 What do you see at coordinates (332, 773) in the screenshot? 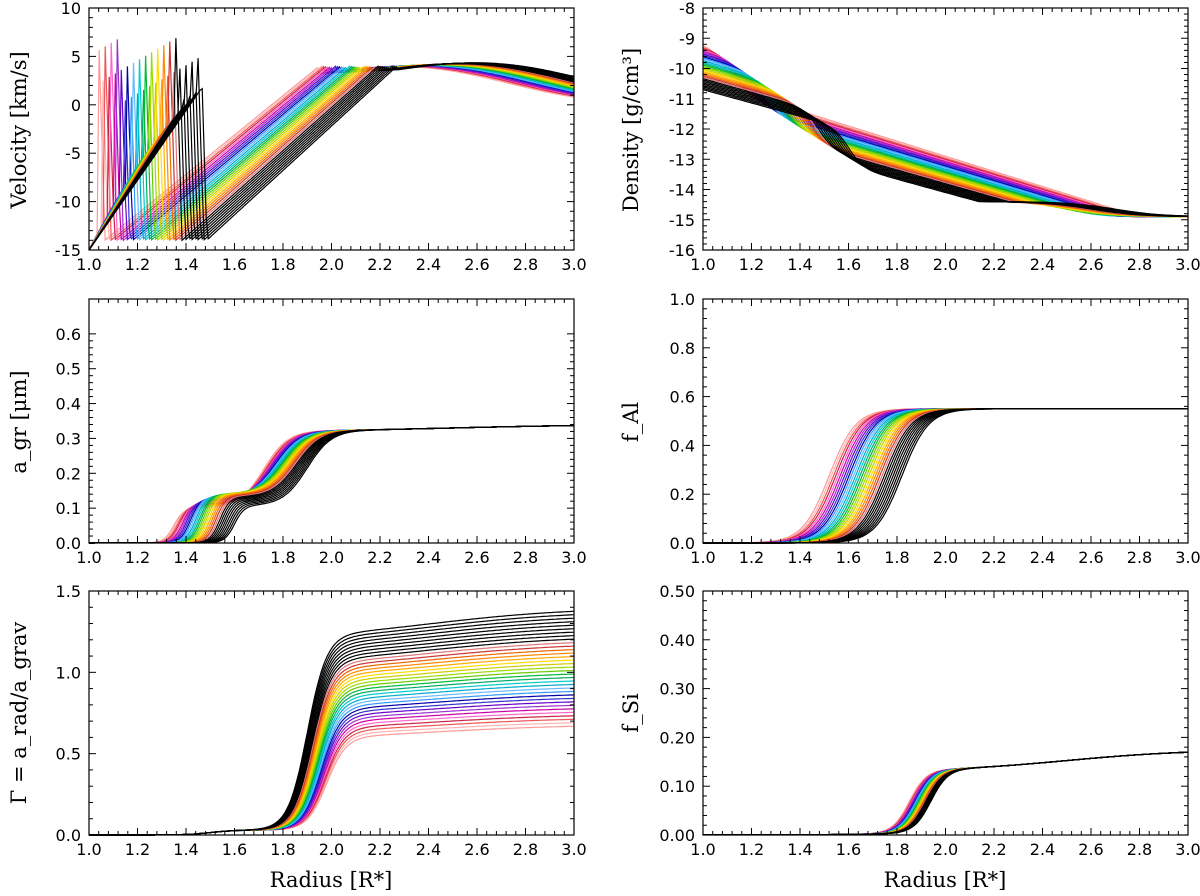
I see `gamma-series-line` at bounding box center [332, 773].